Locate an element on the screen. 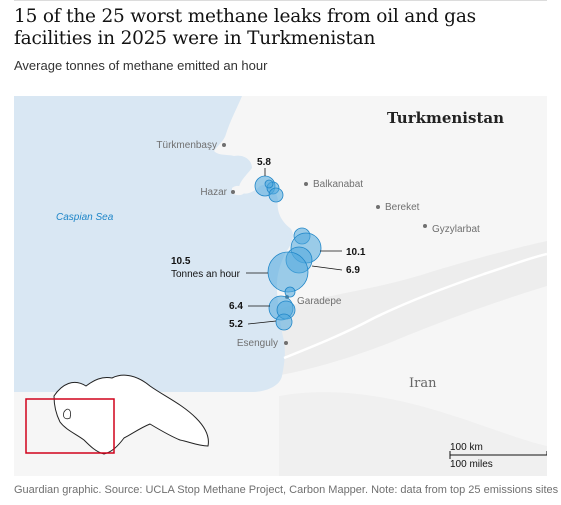 The width and height of the screenshot is (561, 505). svg-text: 5.2 is located at coordinates (236, 324).